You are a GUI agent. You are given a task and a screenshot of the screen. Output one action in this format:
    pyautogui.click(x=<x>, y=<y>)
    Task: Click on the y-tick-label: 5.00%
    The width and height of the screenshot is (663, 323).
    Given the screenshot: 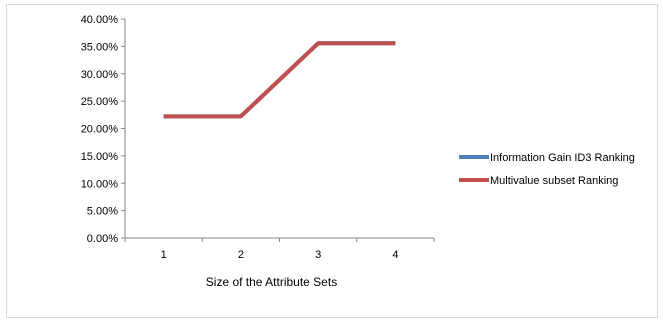 What is the action you would take?
    pyautogui.click(x=102, y=212)
    